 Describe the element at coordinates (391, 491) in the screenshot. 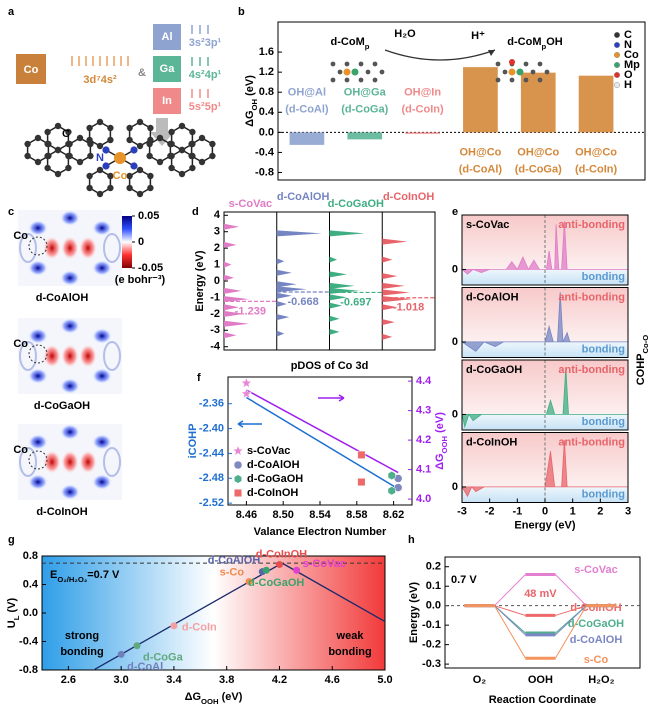

I see `marker-hexagon` at that location.